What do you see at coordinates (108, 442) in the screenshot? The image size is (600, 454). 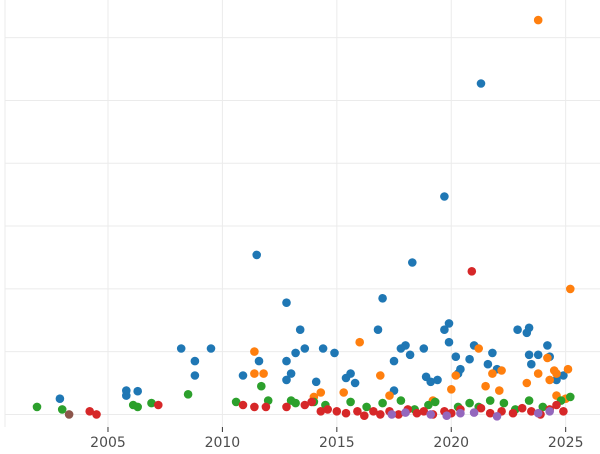 I see `x-tick-label-0: 2005` at bounding box center [108, 442].